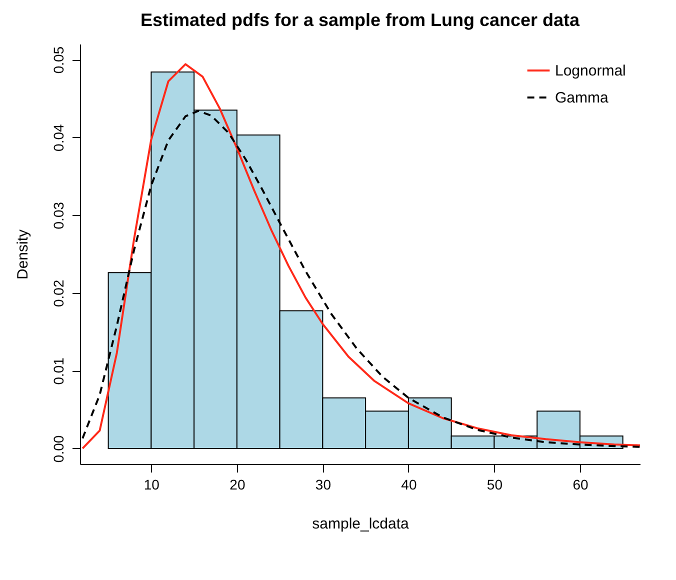 The height and width of the screenshot is (580, 676). I want to click on x-tick-label: 30, so click(323, 484).